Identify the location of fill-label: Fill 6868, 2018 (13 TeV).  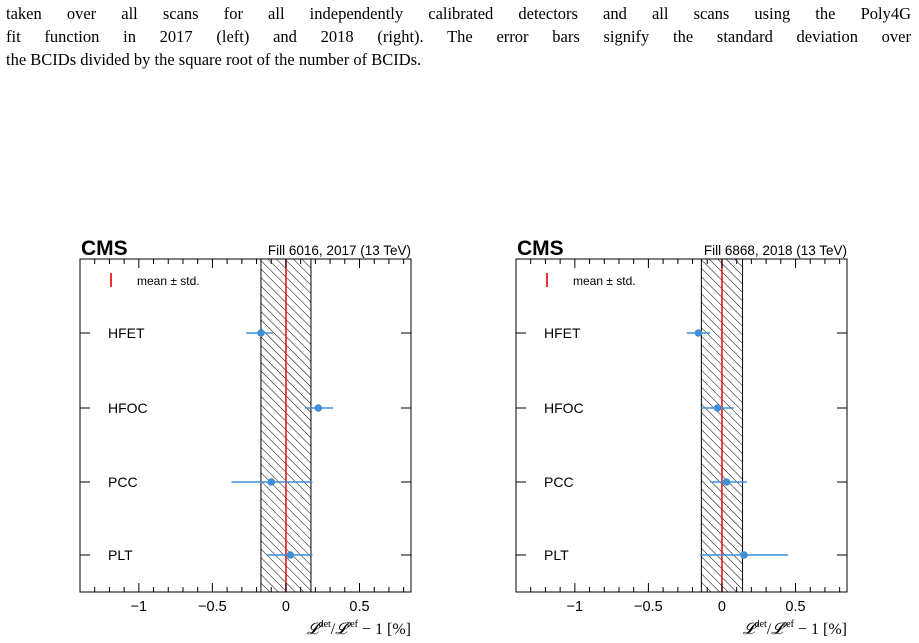
(775, 250).